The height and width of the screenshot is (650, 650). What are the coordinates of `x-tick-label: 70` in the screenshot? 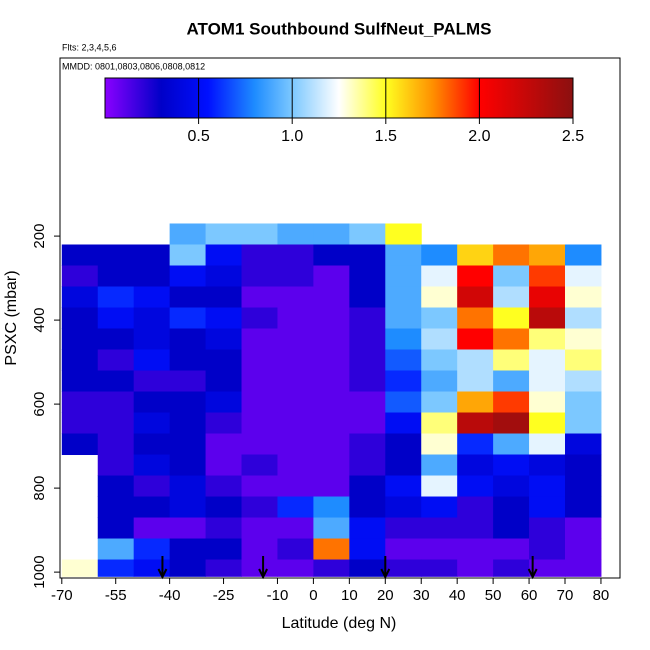 It's located at (565, 595).